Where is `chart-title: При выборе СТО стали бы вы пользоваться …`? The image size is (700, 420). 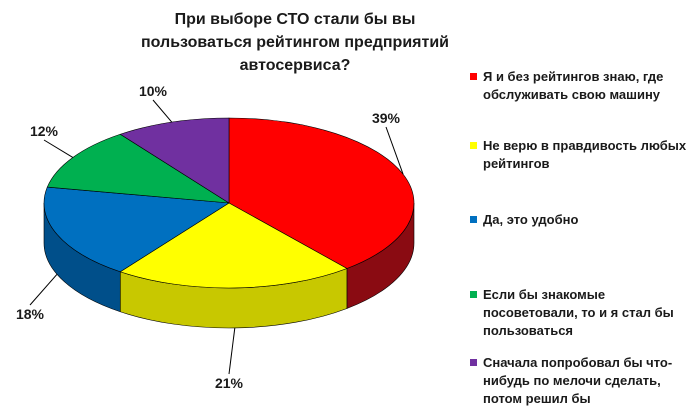 chart-title: При выборе СТО стали бы вы пользоваться … is located at coordinates (295, 42).